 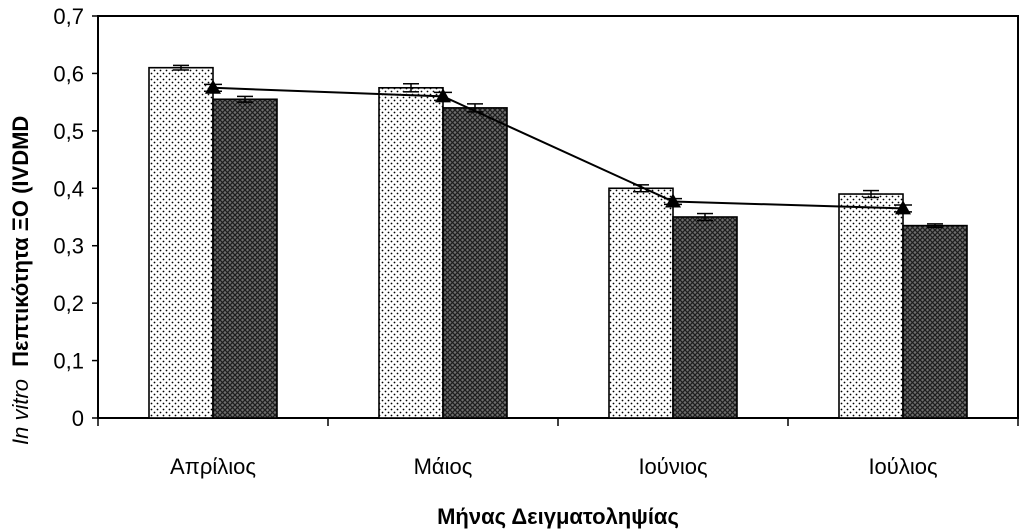 What do you see at coordinates (68, 361) in the screenshot?
I see `y-tick-label: 0,1` at bounding box center [68, 361].